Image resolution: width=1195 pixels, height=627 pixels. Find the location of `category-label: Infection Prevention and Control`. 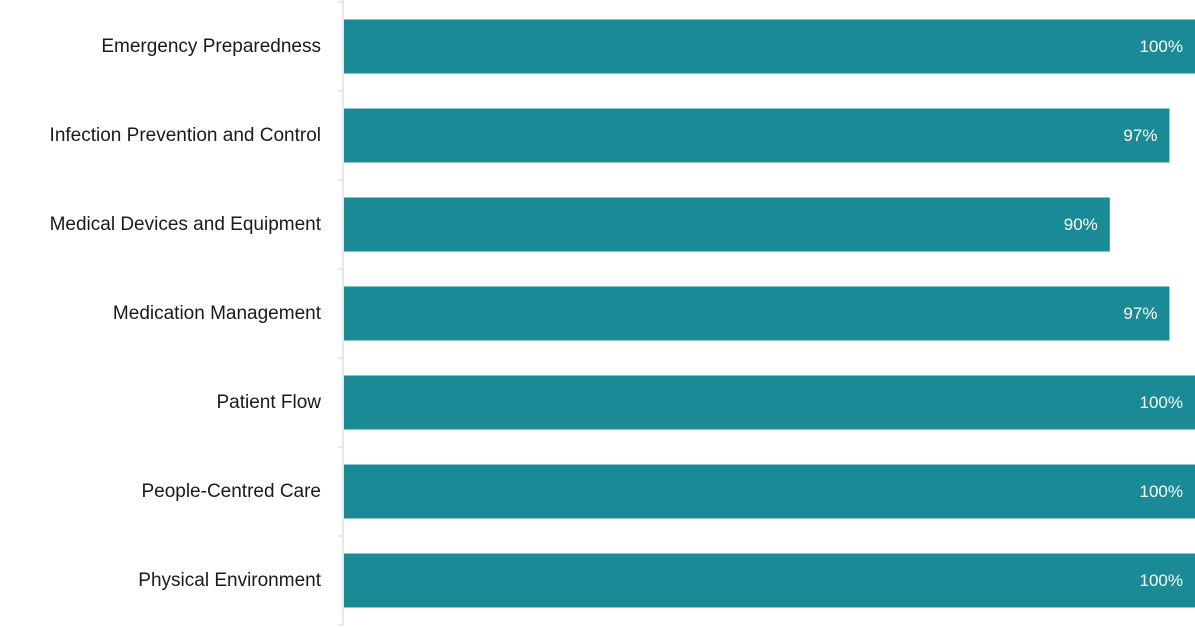

category-label: Infection Prevention and Control is located at coordinates (185, 135).